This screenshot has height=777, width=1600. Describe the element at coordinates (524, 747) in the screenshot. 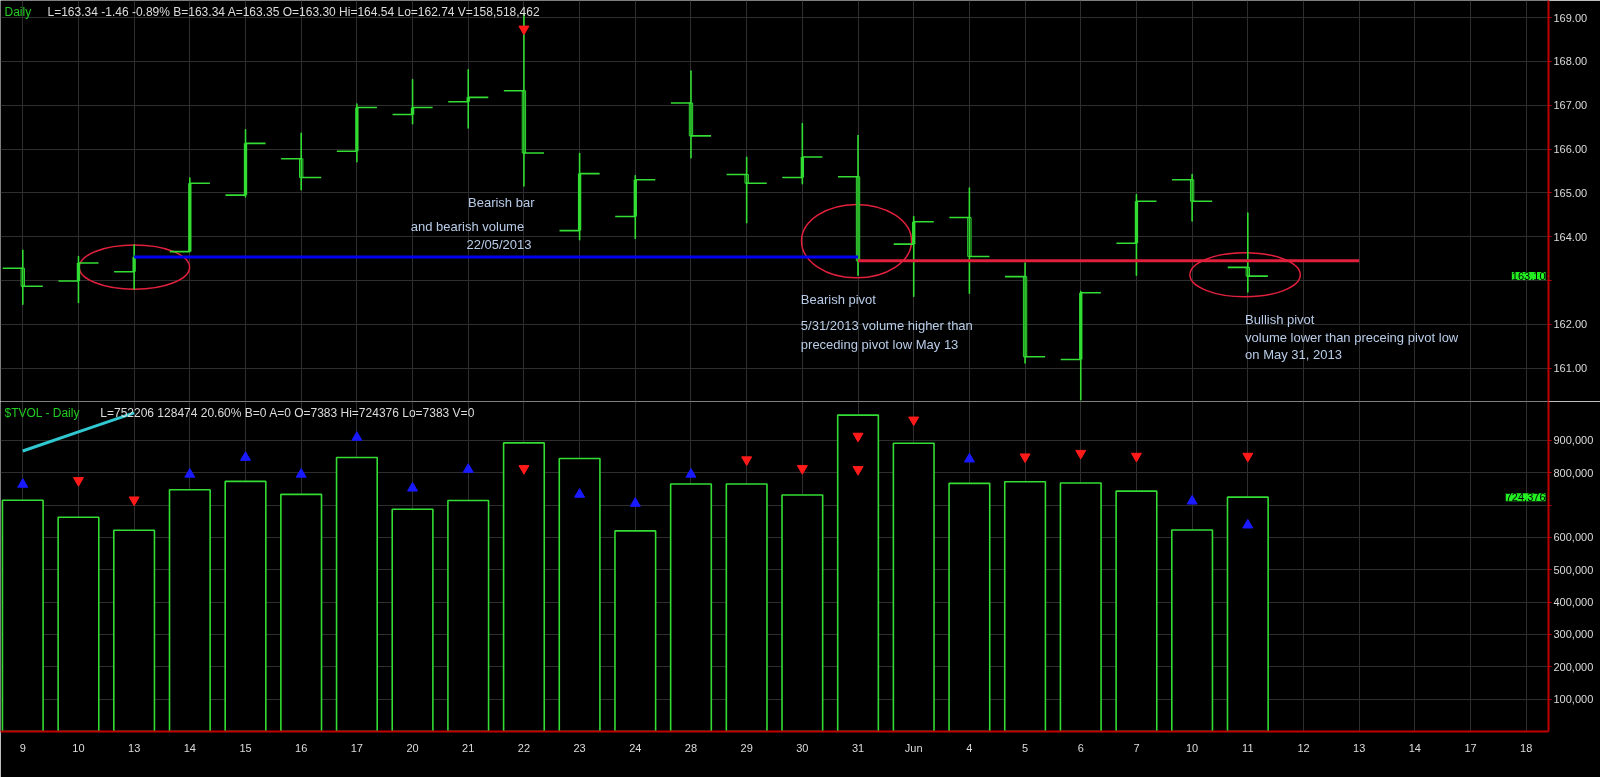

I see `x-tick-label: 22` at that location.